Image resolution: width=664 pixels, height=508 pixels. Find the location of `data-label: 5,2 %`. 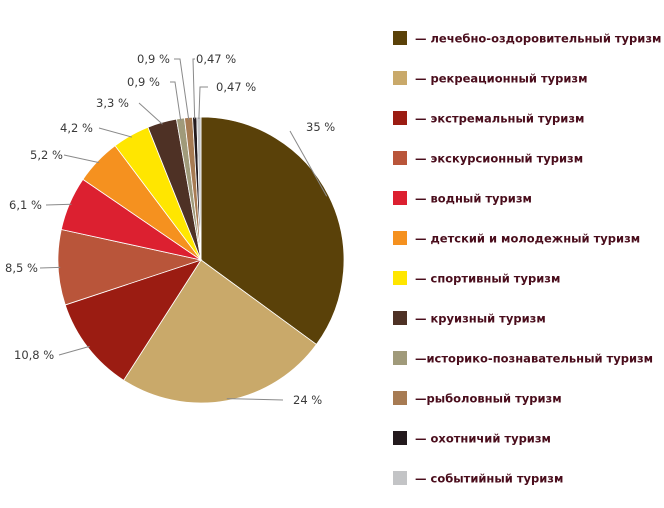

data-label: 5,2 % is located at coordinates (46, 155).